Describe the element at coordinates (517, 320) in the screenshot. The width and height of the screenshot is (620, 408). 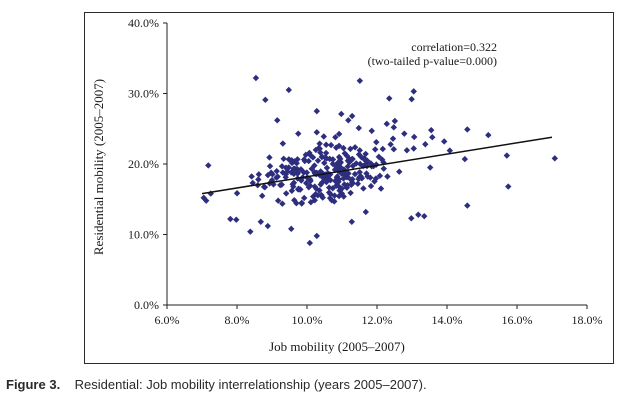
I see `x-tick-label: 16.0%` at that location.